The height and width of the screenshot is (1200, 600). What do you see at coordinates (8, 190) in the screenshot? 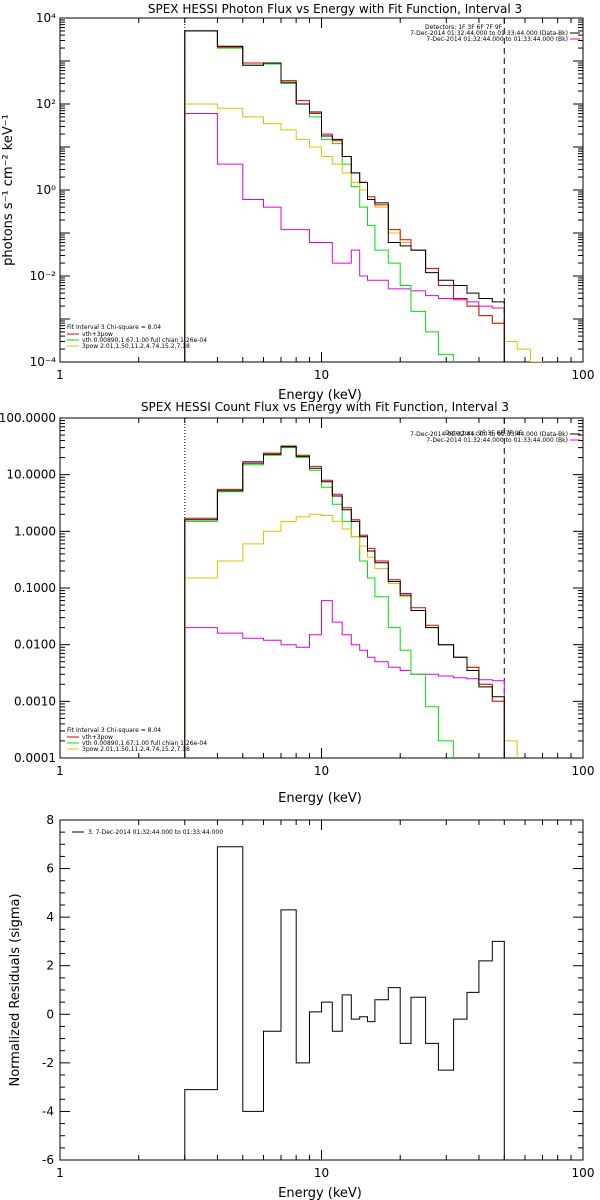
I see `photon-flux-ylabel: photons s⁻¹ cm⁻² keV⁻¹` at bounding box center [8, 190].